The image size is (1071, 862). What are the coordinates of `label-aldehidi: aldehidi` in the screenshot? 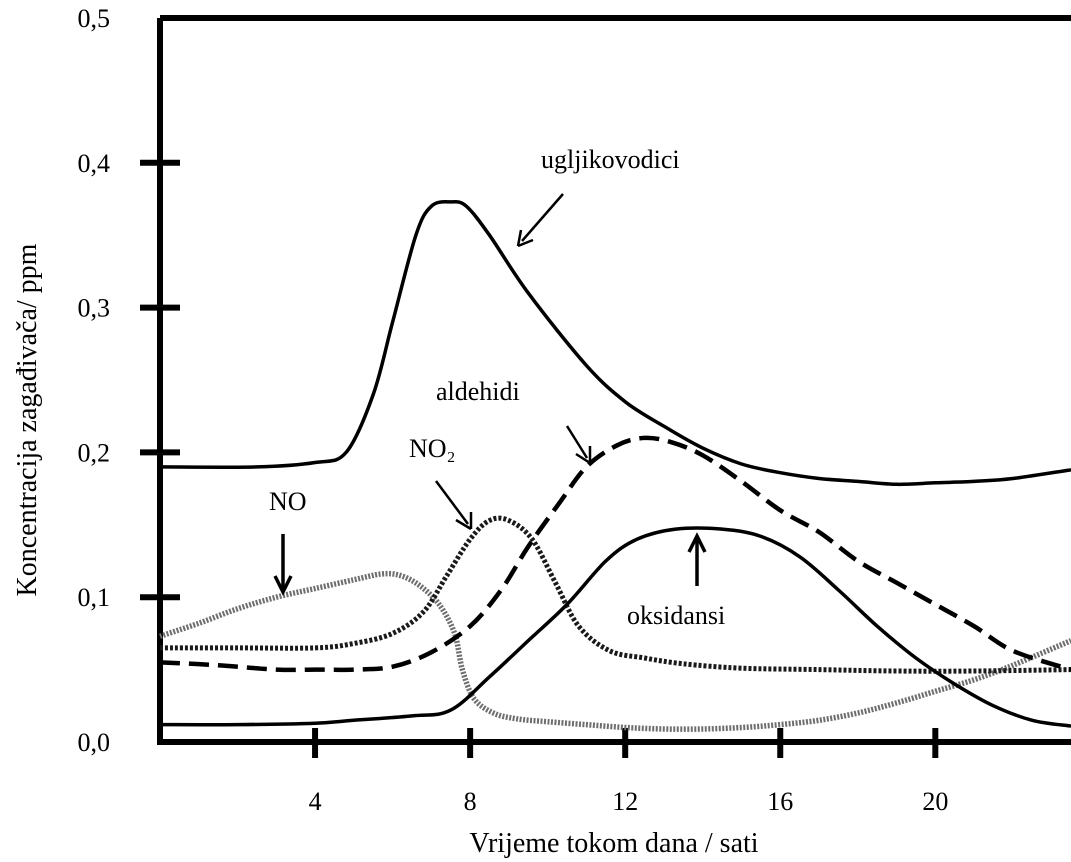 It's located at (478, 391).